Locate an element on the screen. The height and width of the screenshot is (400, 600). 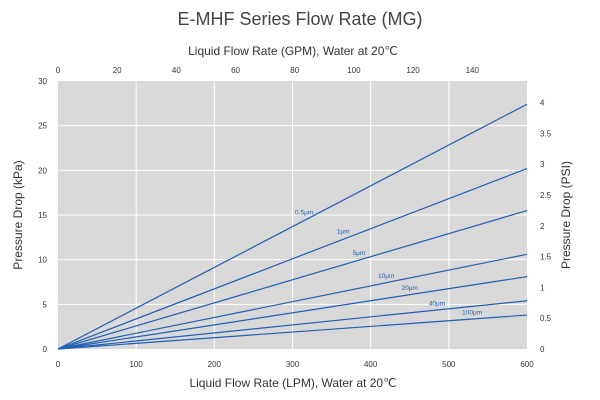
series-label: 5μm is located at coordinates (358, 253).